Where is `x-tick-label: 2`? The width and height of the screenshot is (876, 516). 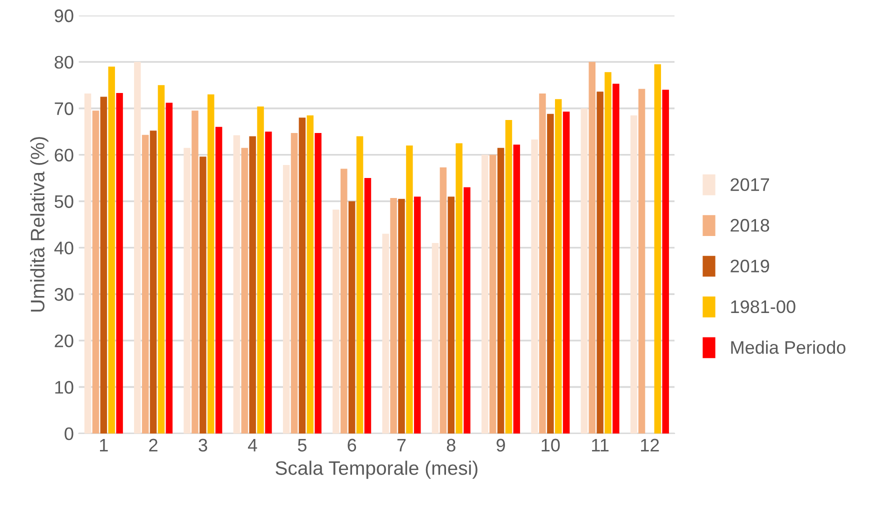 x-tick-label: 2 is located at coordinates (153, 445).